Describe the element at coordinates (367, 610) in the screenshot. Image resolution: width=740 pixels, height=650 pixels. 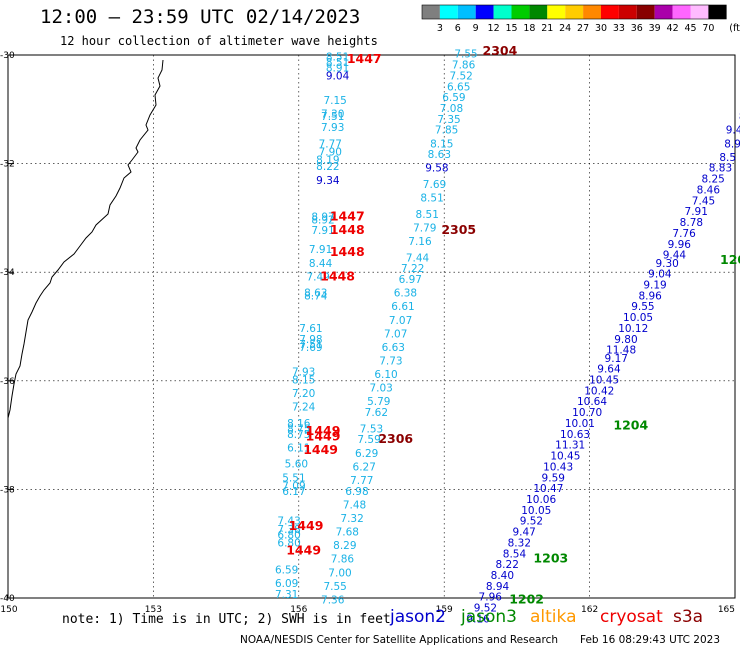
I see `longitude-labels: 150 153 156 159 162 165` at that location.